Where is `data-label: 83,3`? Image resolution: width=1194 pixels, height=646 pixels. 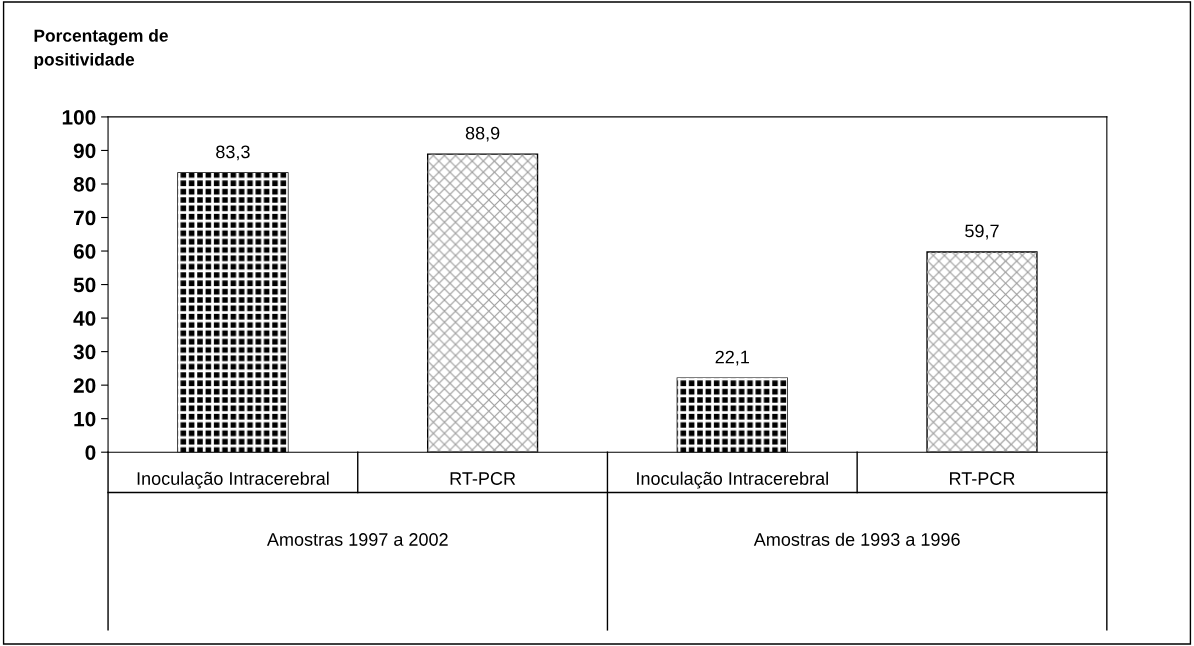 data-label: 83,3 is located at coordinates (233, 153).